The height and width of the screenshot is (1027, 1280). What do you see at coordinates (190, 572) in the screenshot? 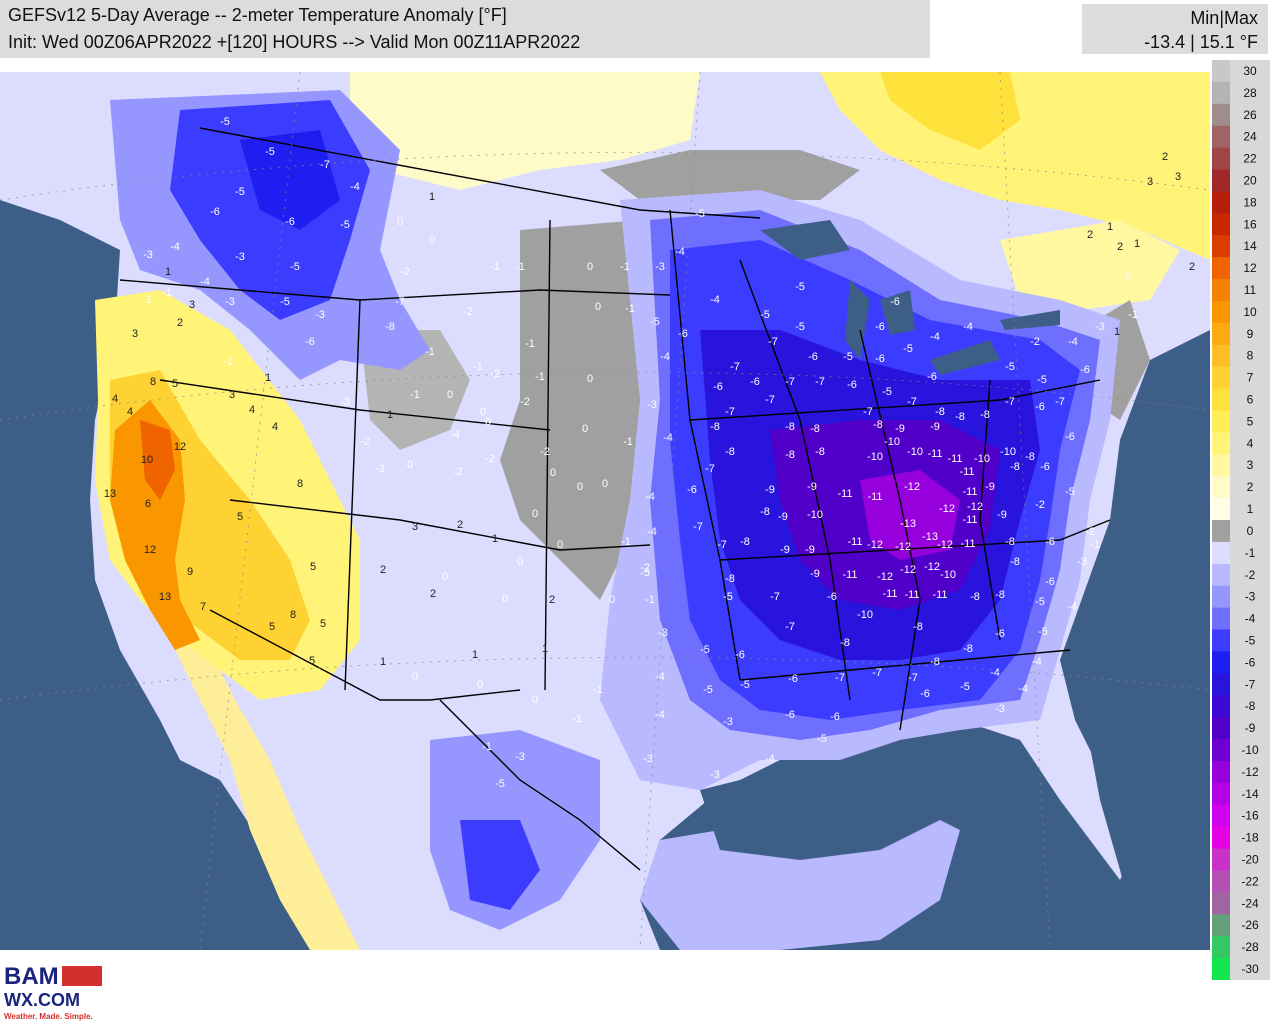
I see `anomaly-label: 9` at bounding box center [190, 572].